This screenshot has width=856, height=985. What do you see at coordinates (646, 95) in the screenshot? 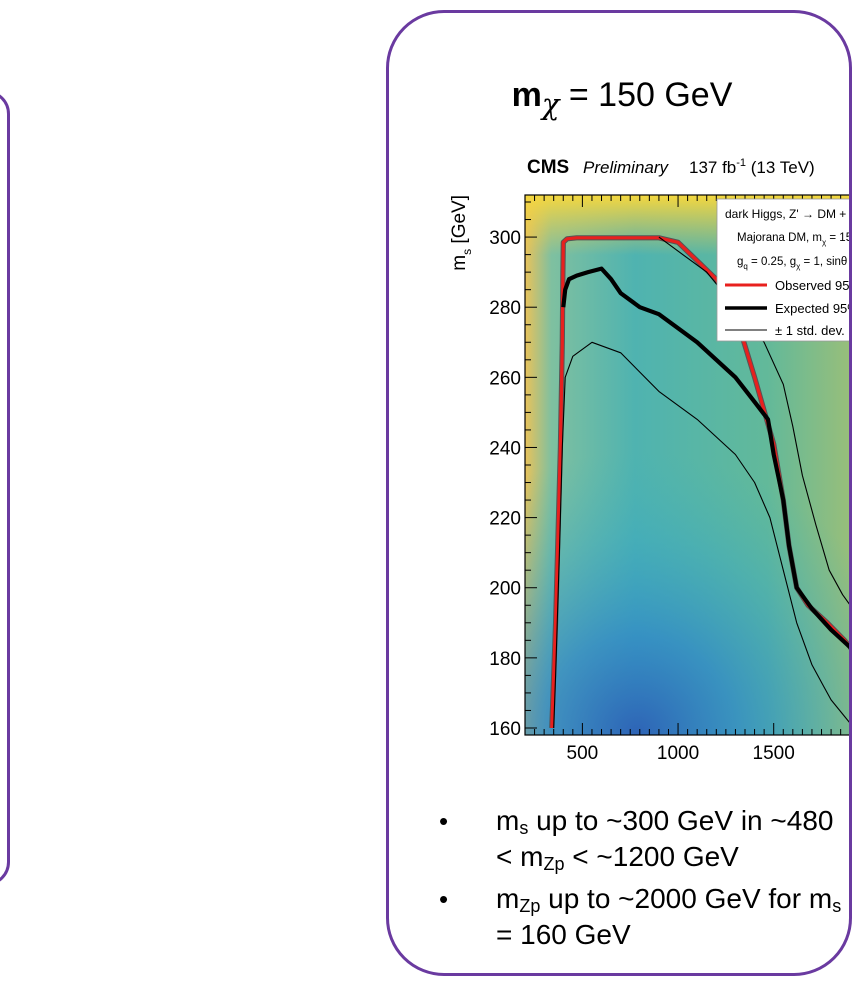
I see `heading-value: = 150 GeV` at bounding box center [646, 95].